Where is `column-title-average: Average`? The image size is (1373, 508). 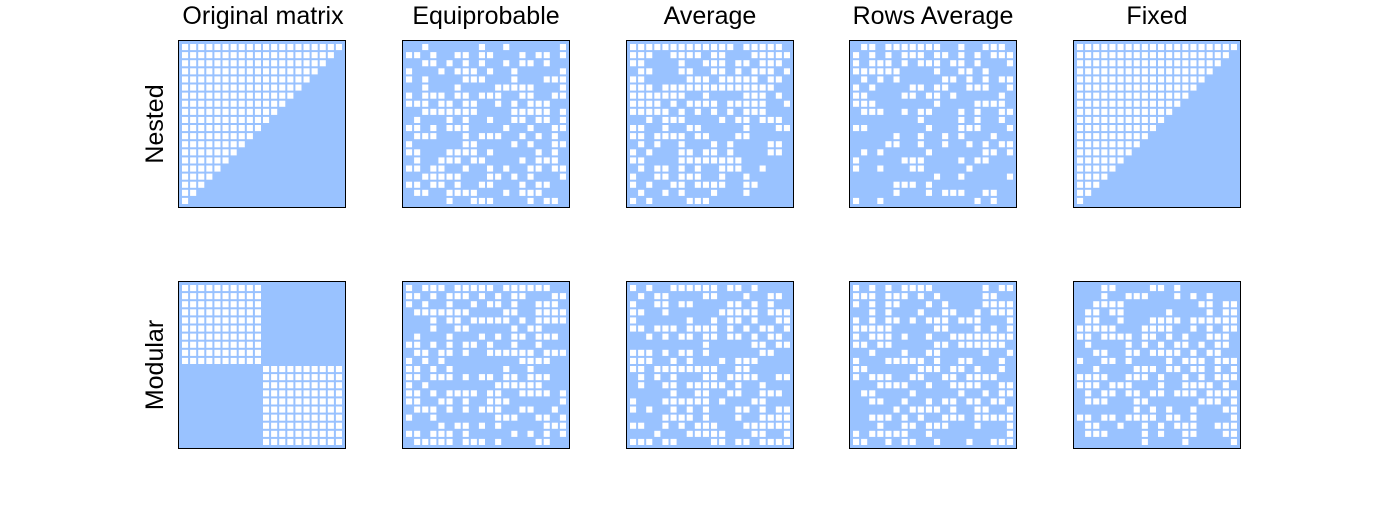 column-title-average: Average is located at coordinates (710, 16).